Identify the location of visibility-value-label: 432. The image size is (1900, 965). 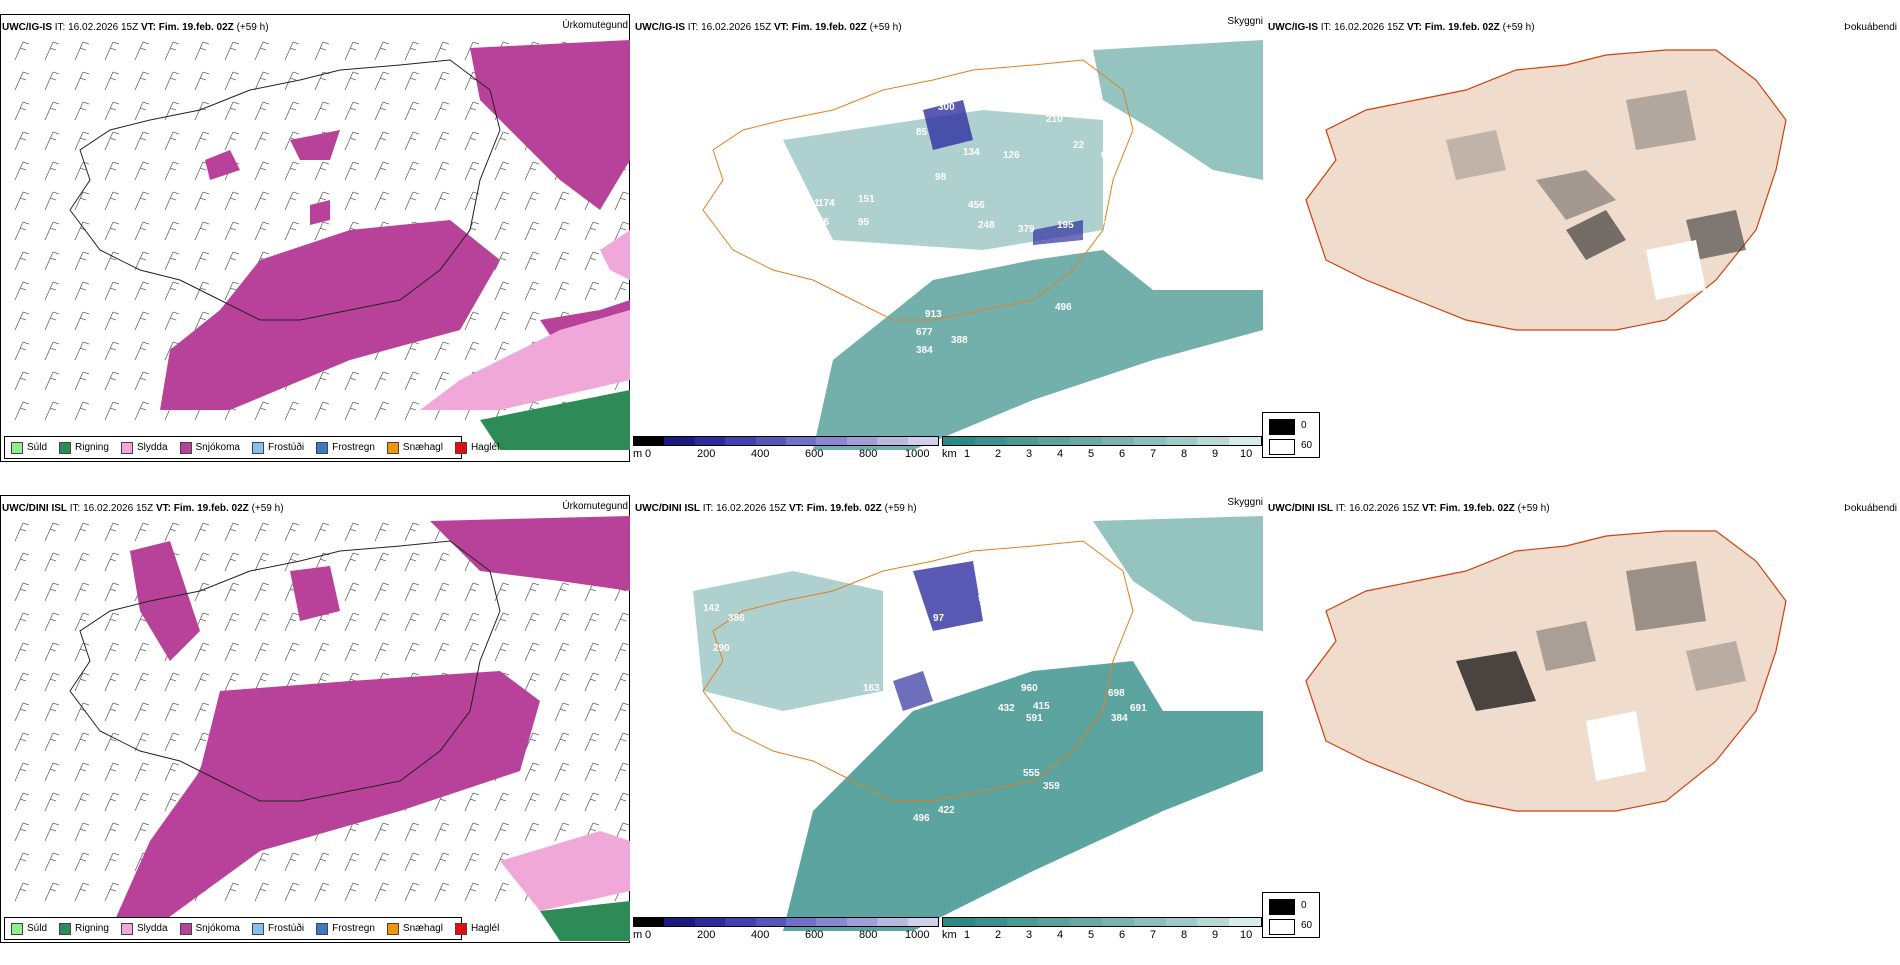
(1006, 708).